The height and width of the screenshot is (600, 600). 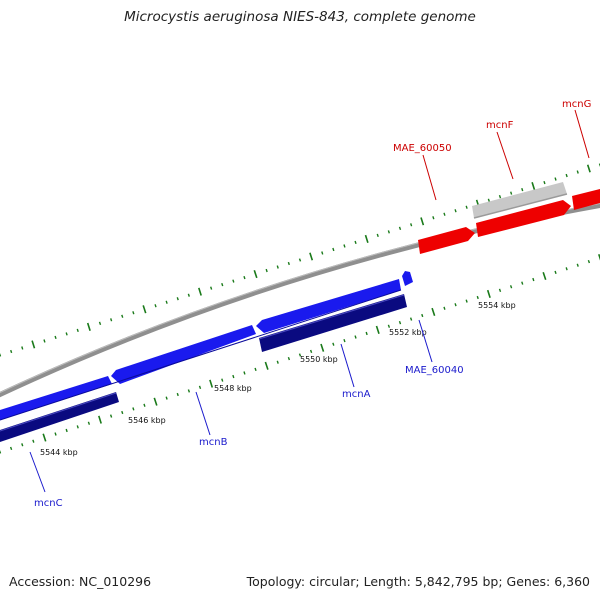 I want to click on kbp-label-5550: 5550 kbp, so click(x=319, y=359).